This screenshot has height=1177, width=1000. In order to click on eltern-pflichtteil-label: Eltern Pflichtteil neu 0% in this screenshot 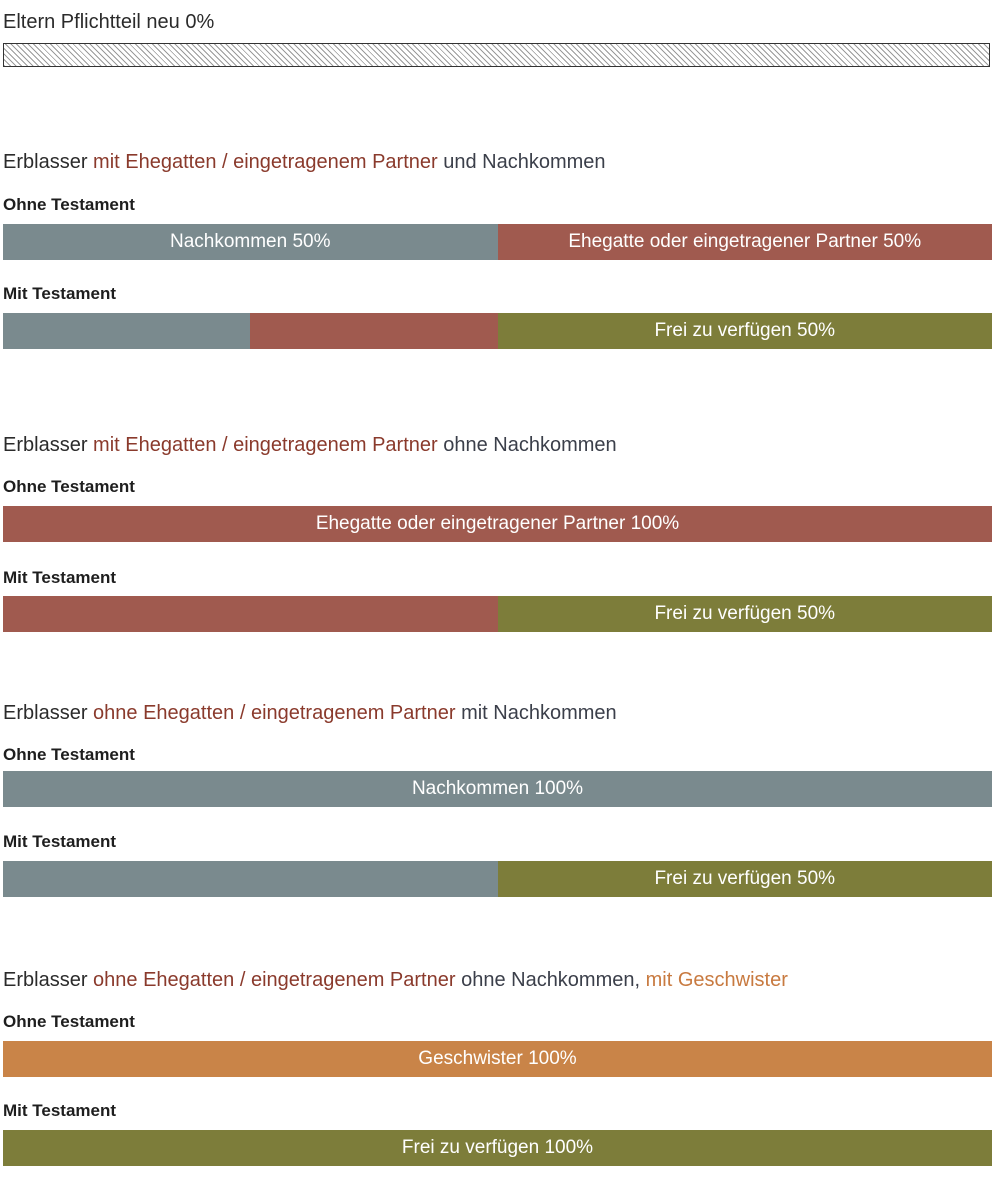, I will do `click(109, 22)`.